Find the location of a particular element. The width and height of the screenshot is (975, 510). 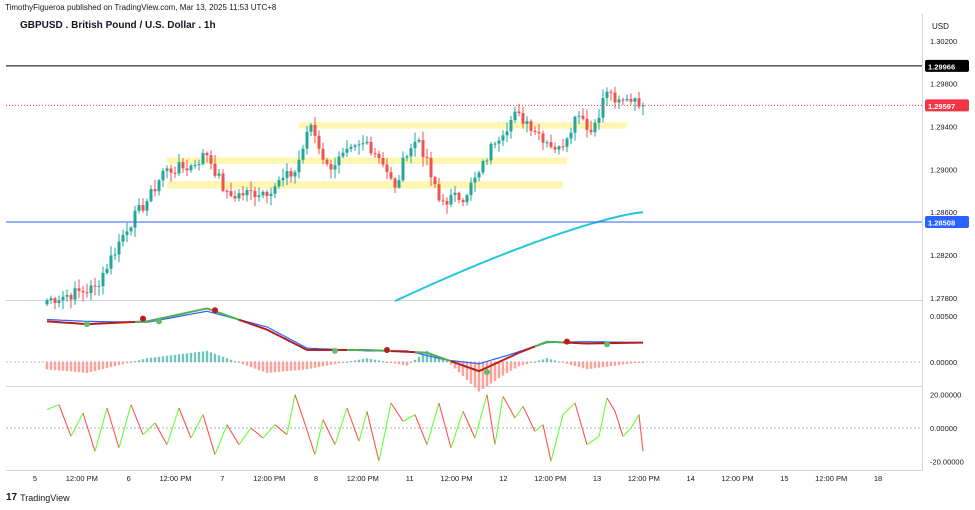

price-label-text: 1.28508 is located at coordinates (941, 223).